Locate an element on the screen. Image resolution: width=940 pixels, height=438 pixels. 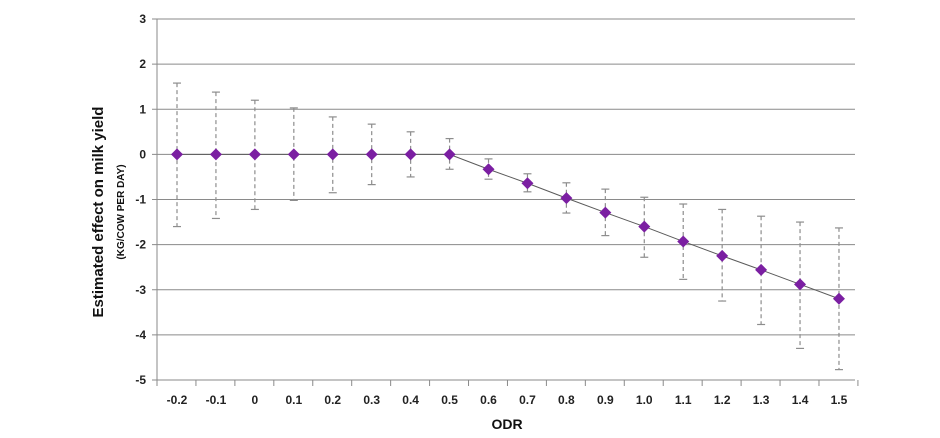
y-tick-label: -4 is located at coordinates (140, 335).